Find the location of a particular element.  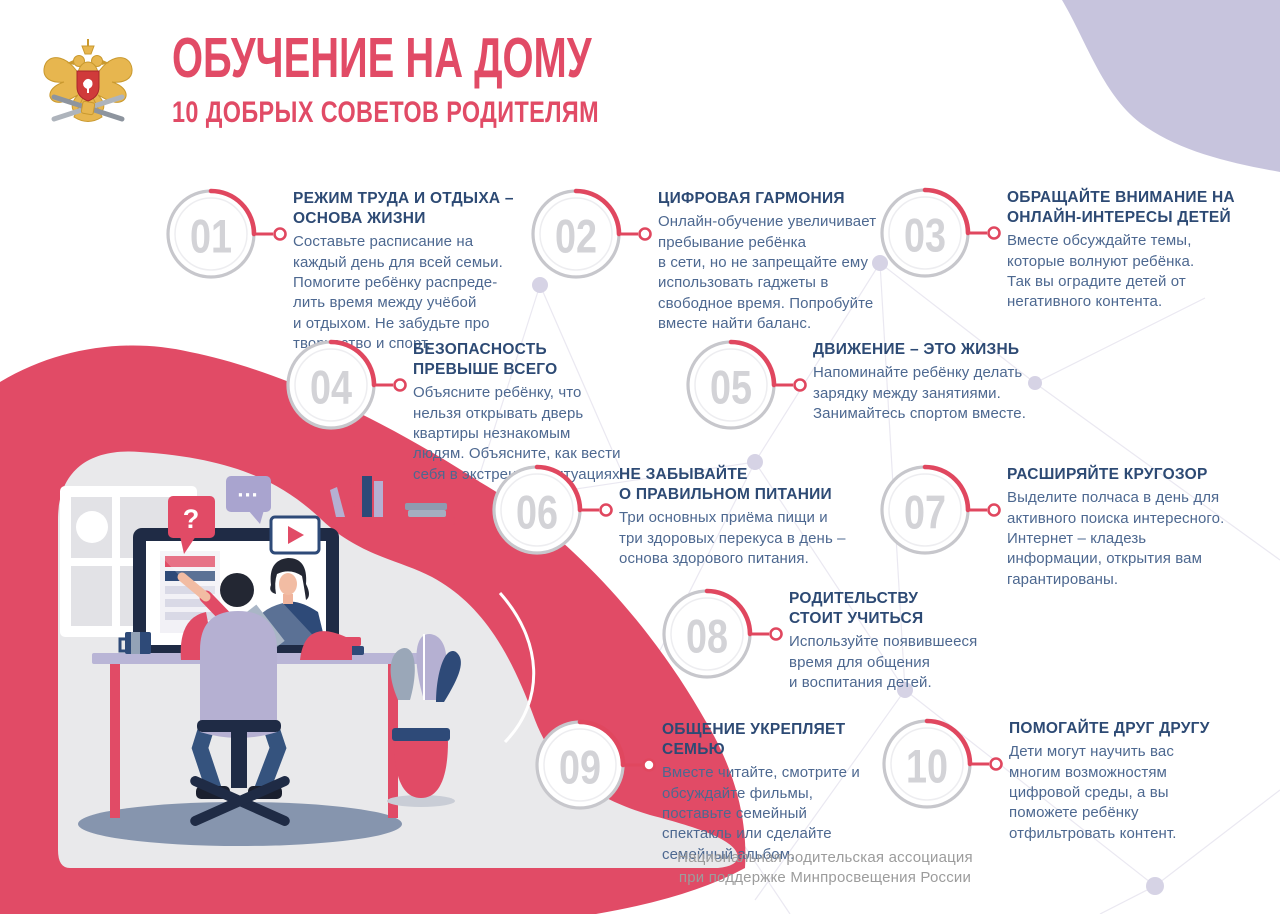

mug is located at coordinates (134, 643).